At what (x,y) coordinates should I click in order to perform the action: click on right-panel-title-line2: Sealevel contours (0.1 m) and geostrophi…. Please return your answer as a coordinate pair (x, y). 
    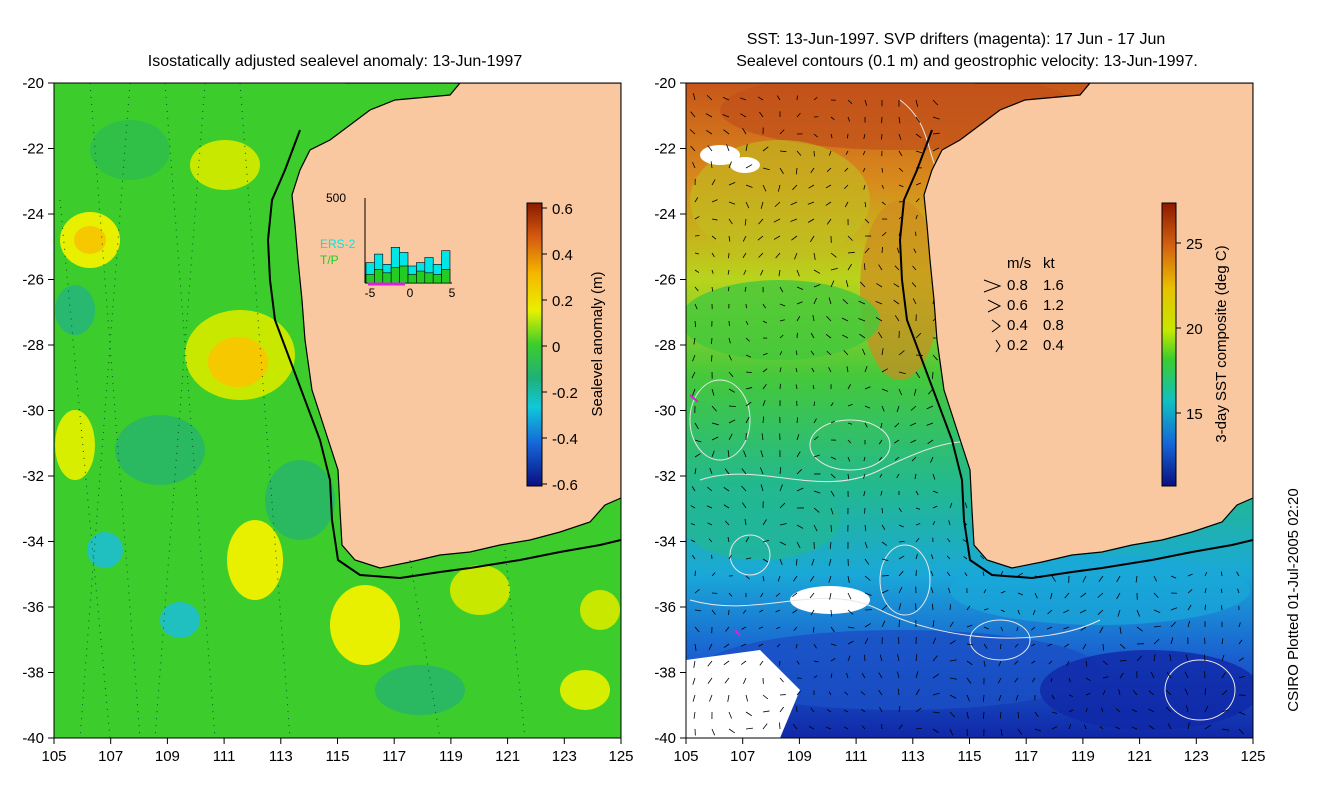
    Looking at the image, I should click on (967, 61).